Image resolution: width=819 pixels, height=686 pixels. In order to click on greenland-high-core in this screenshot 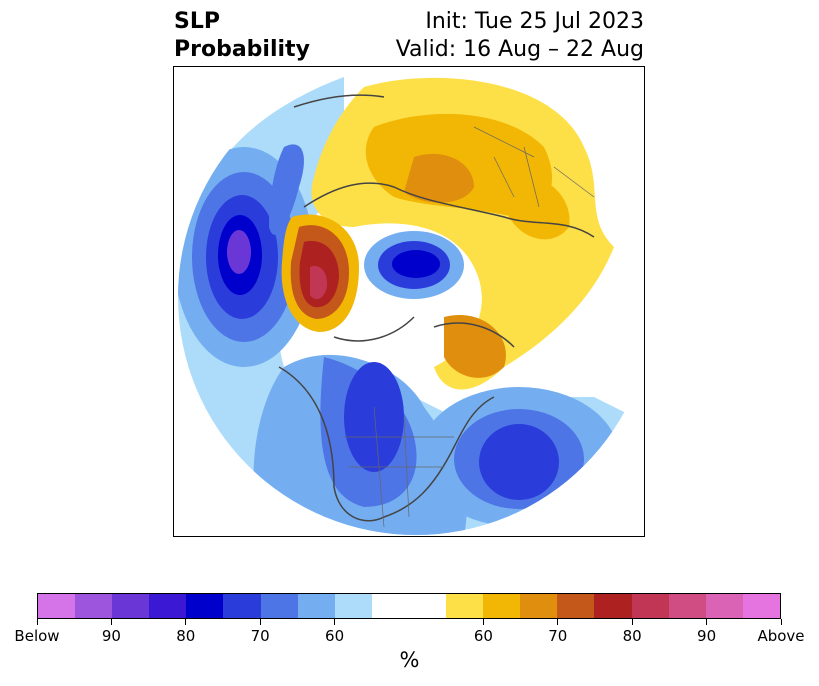, I will do `click(319, 283)`.